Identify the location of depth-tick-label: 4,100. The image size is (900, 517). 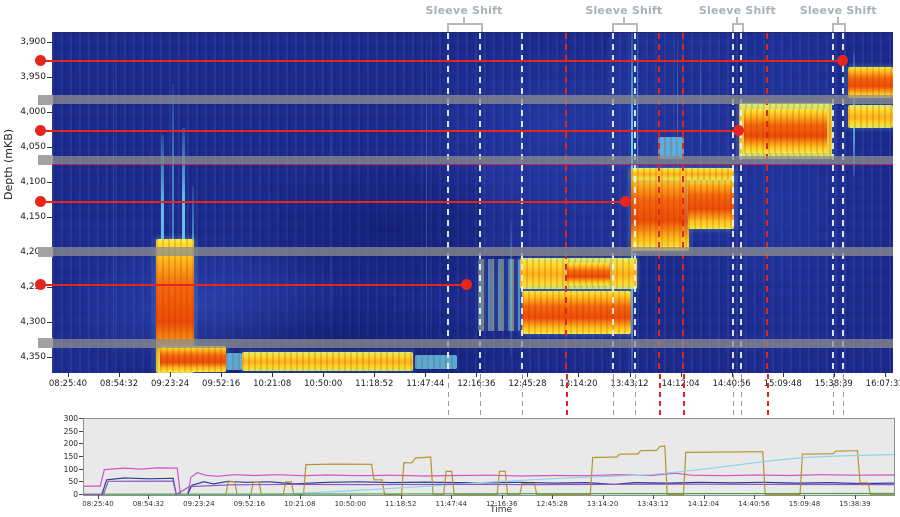
(33, 181).